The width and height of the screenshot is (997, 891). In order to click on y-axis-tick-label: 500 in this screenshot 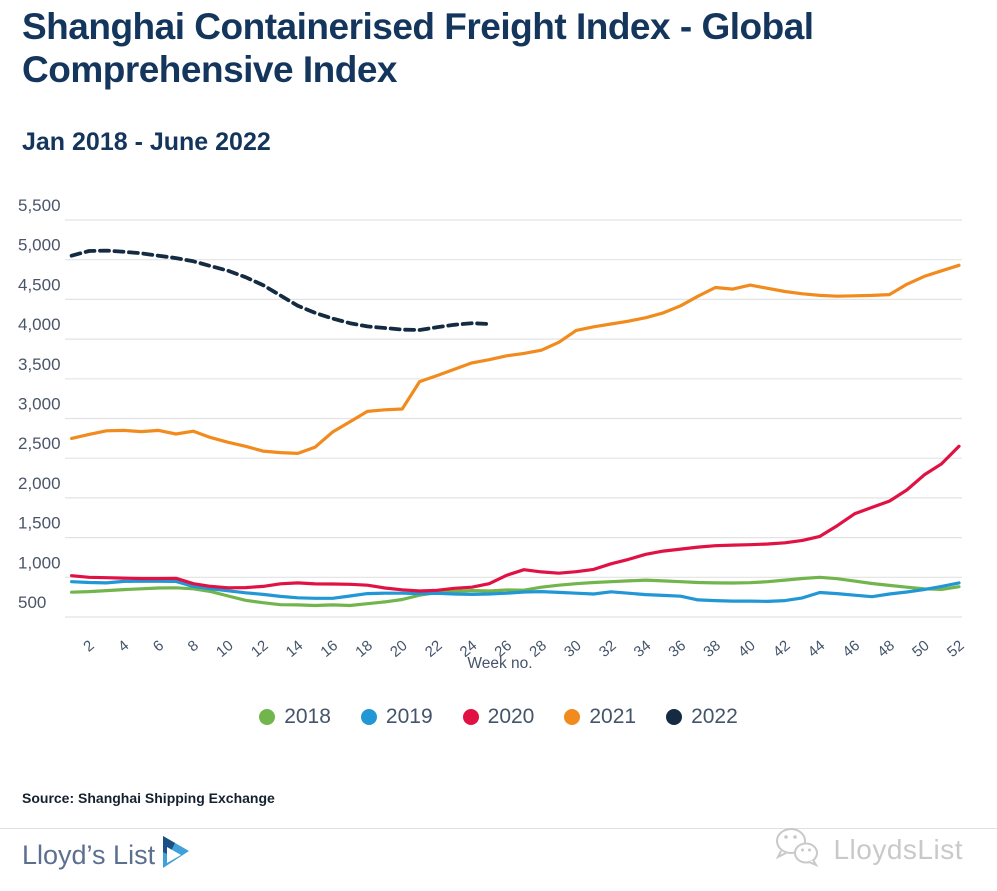, I will do `click(32, 602)`.